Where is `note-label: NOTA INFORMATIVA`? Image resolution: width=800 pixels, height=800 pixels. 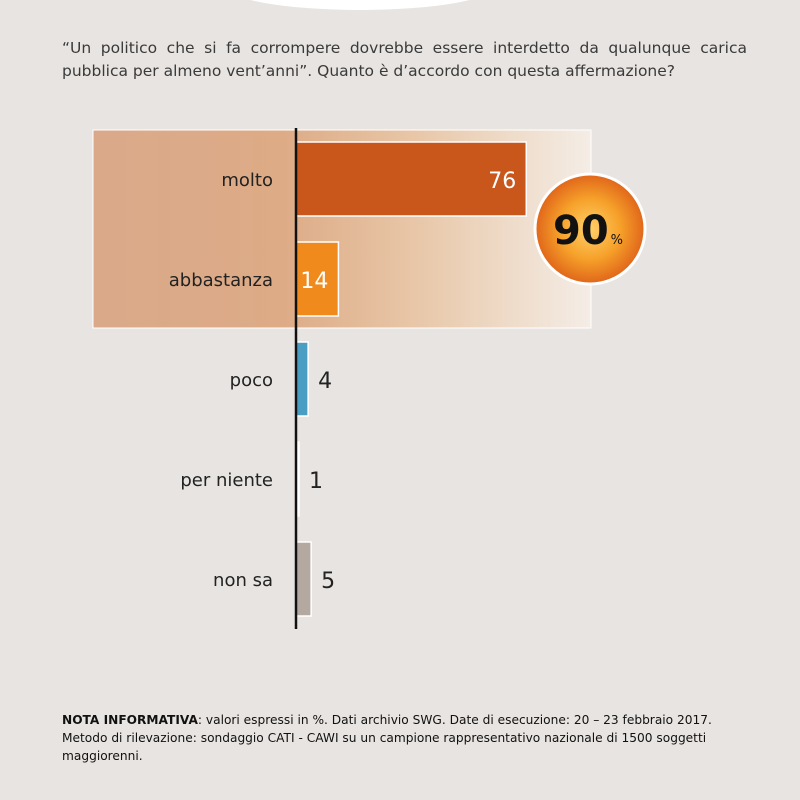 note-label: NOTA INFORMATIVA is located at coordinates (130, 720).